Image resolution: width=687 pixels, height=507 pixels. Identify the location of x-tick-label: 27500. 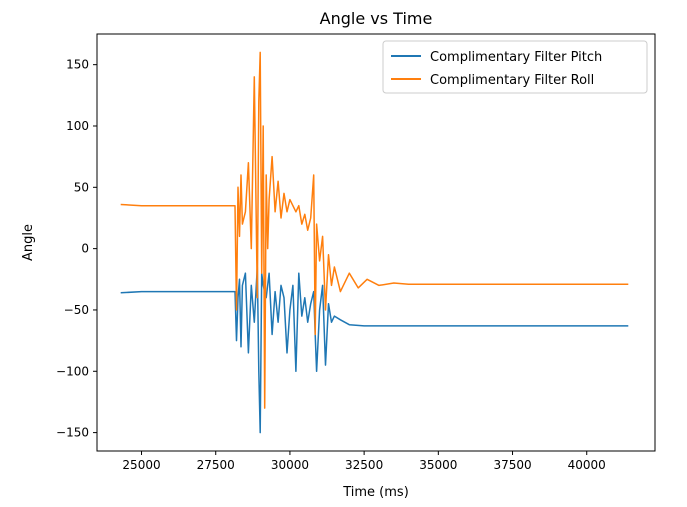
(216, 465).